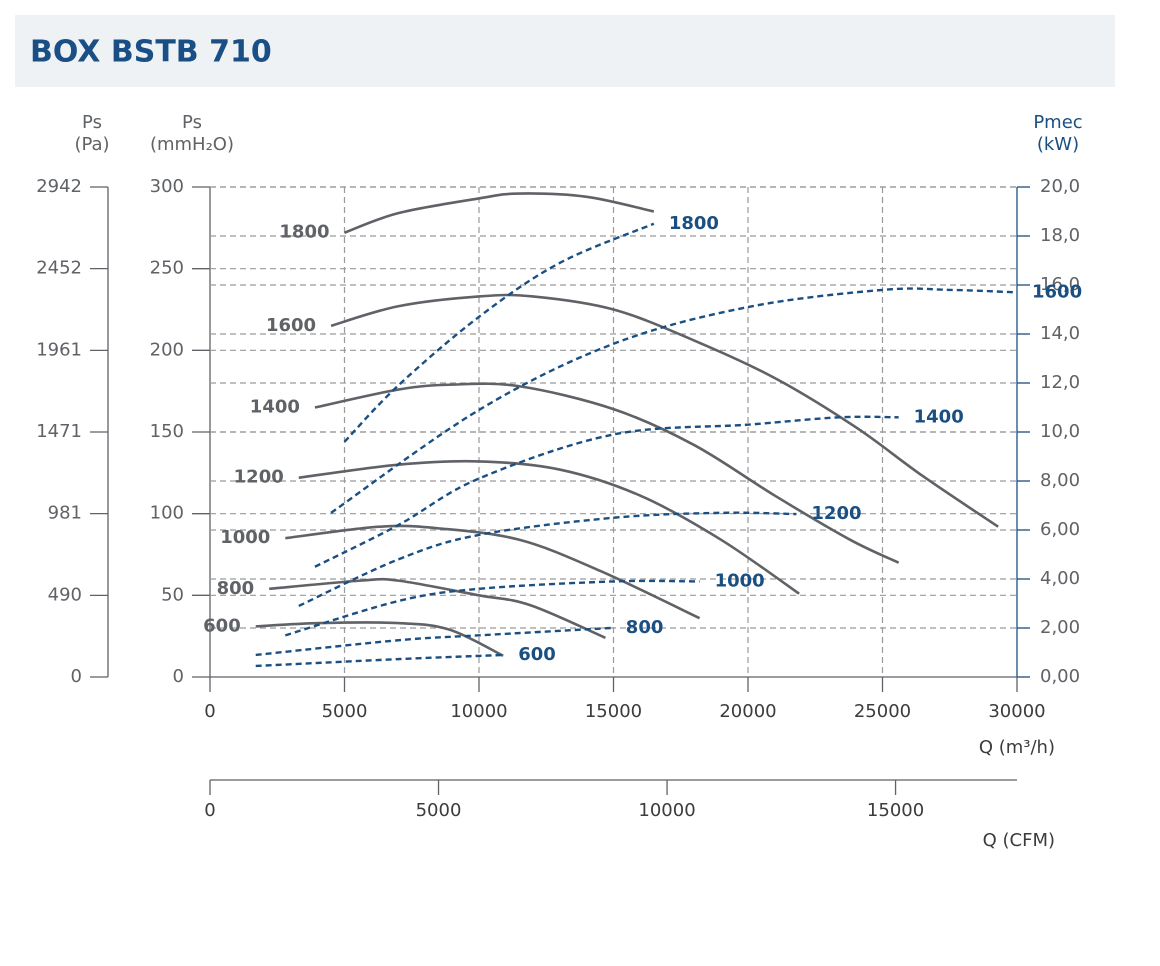 This screenshot has height=966, width=1160. Describe the element at coordinates (747, 711) in the screenshot. I see `x-tick-label: 20000` at that location.